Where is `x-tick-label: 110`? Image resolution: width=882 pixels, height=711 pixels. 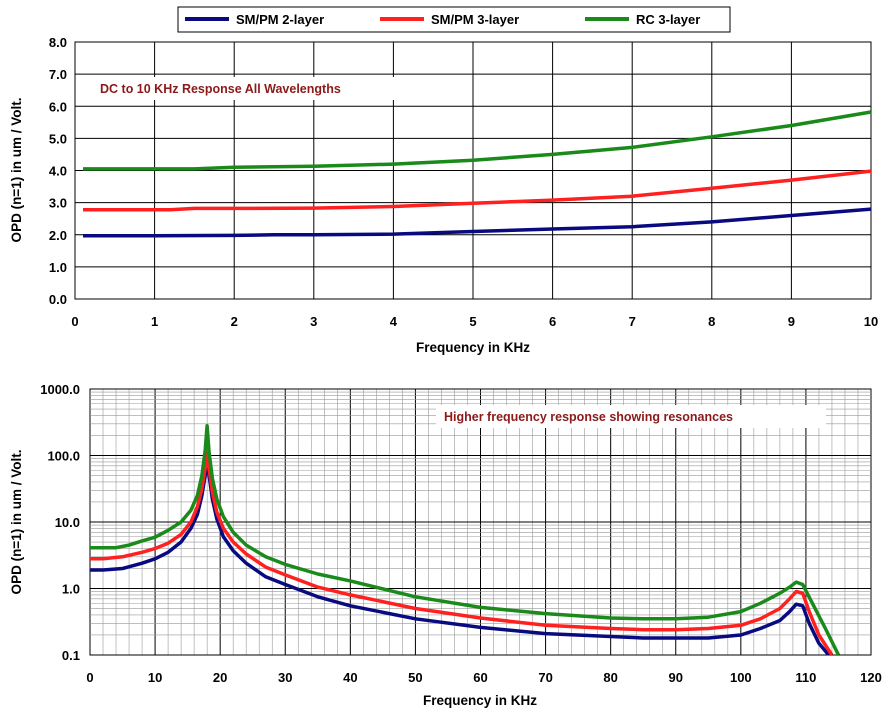 x-tick-label: 110 is located at coordinates (805, 677).